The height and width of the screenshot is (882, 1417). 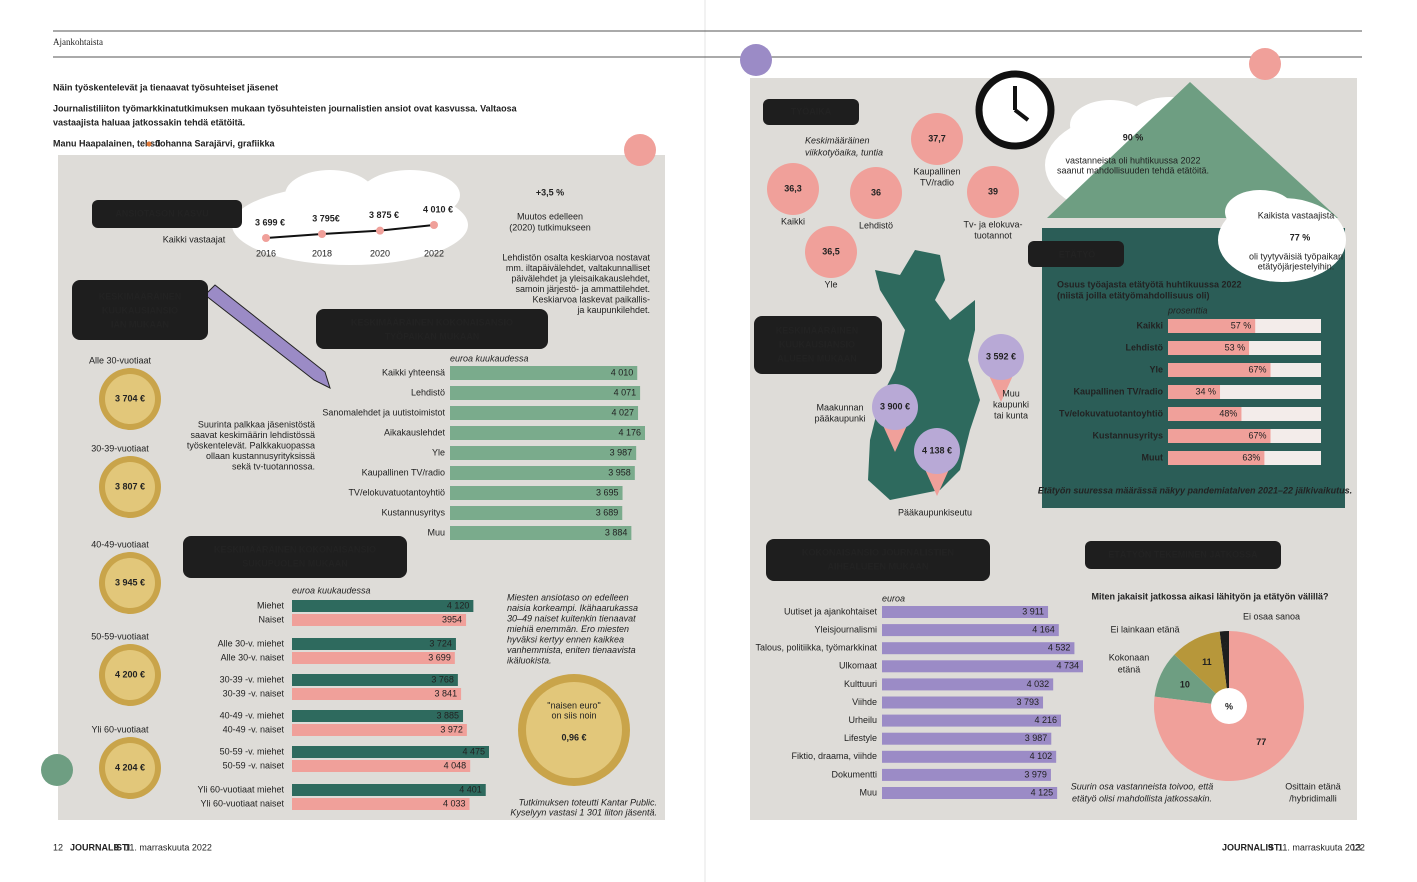 What do you see at coordinates (1271, 616) in the screenshot?
I see `category-label: Ei osaa sanoa` at bounding box center [1271, 616].